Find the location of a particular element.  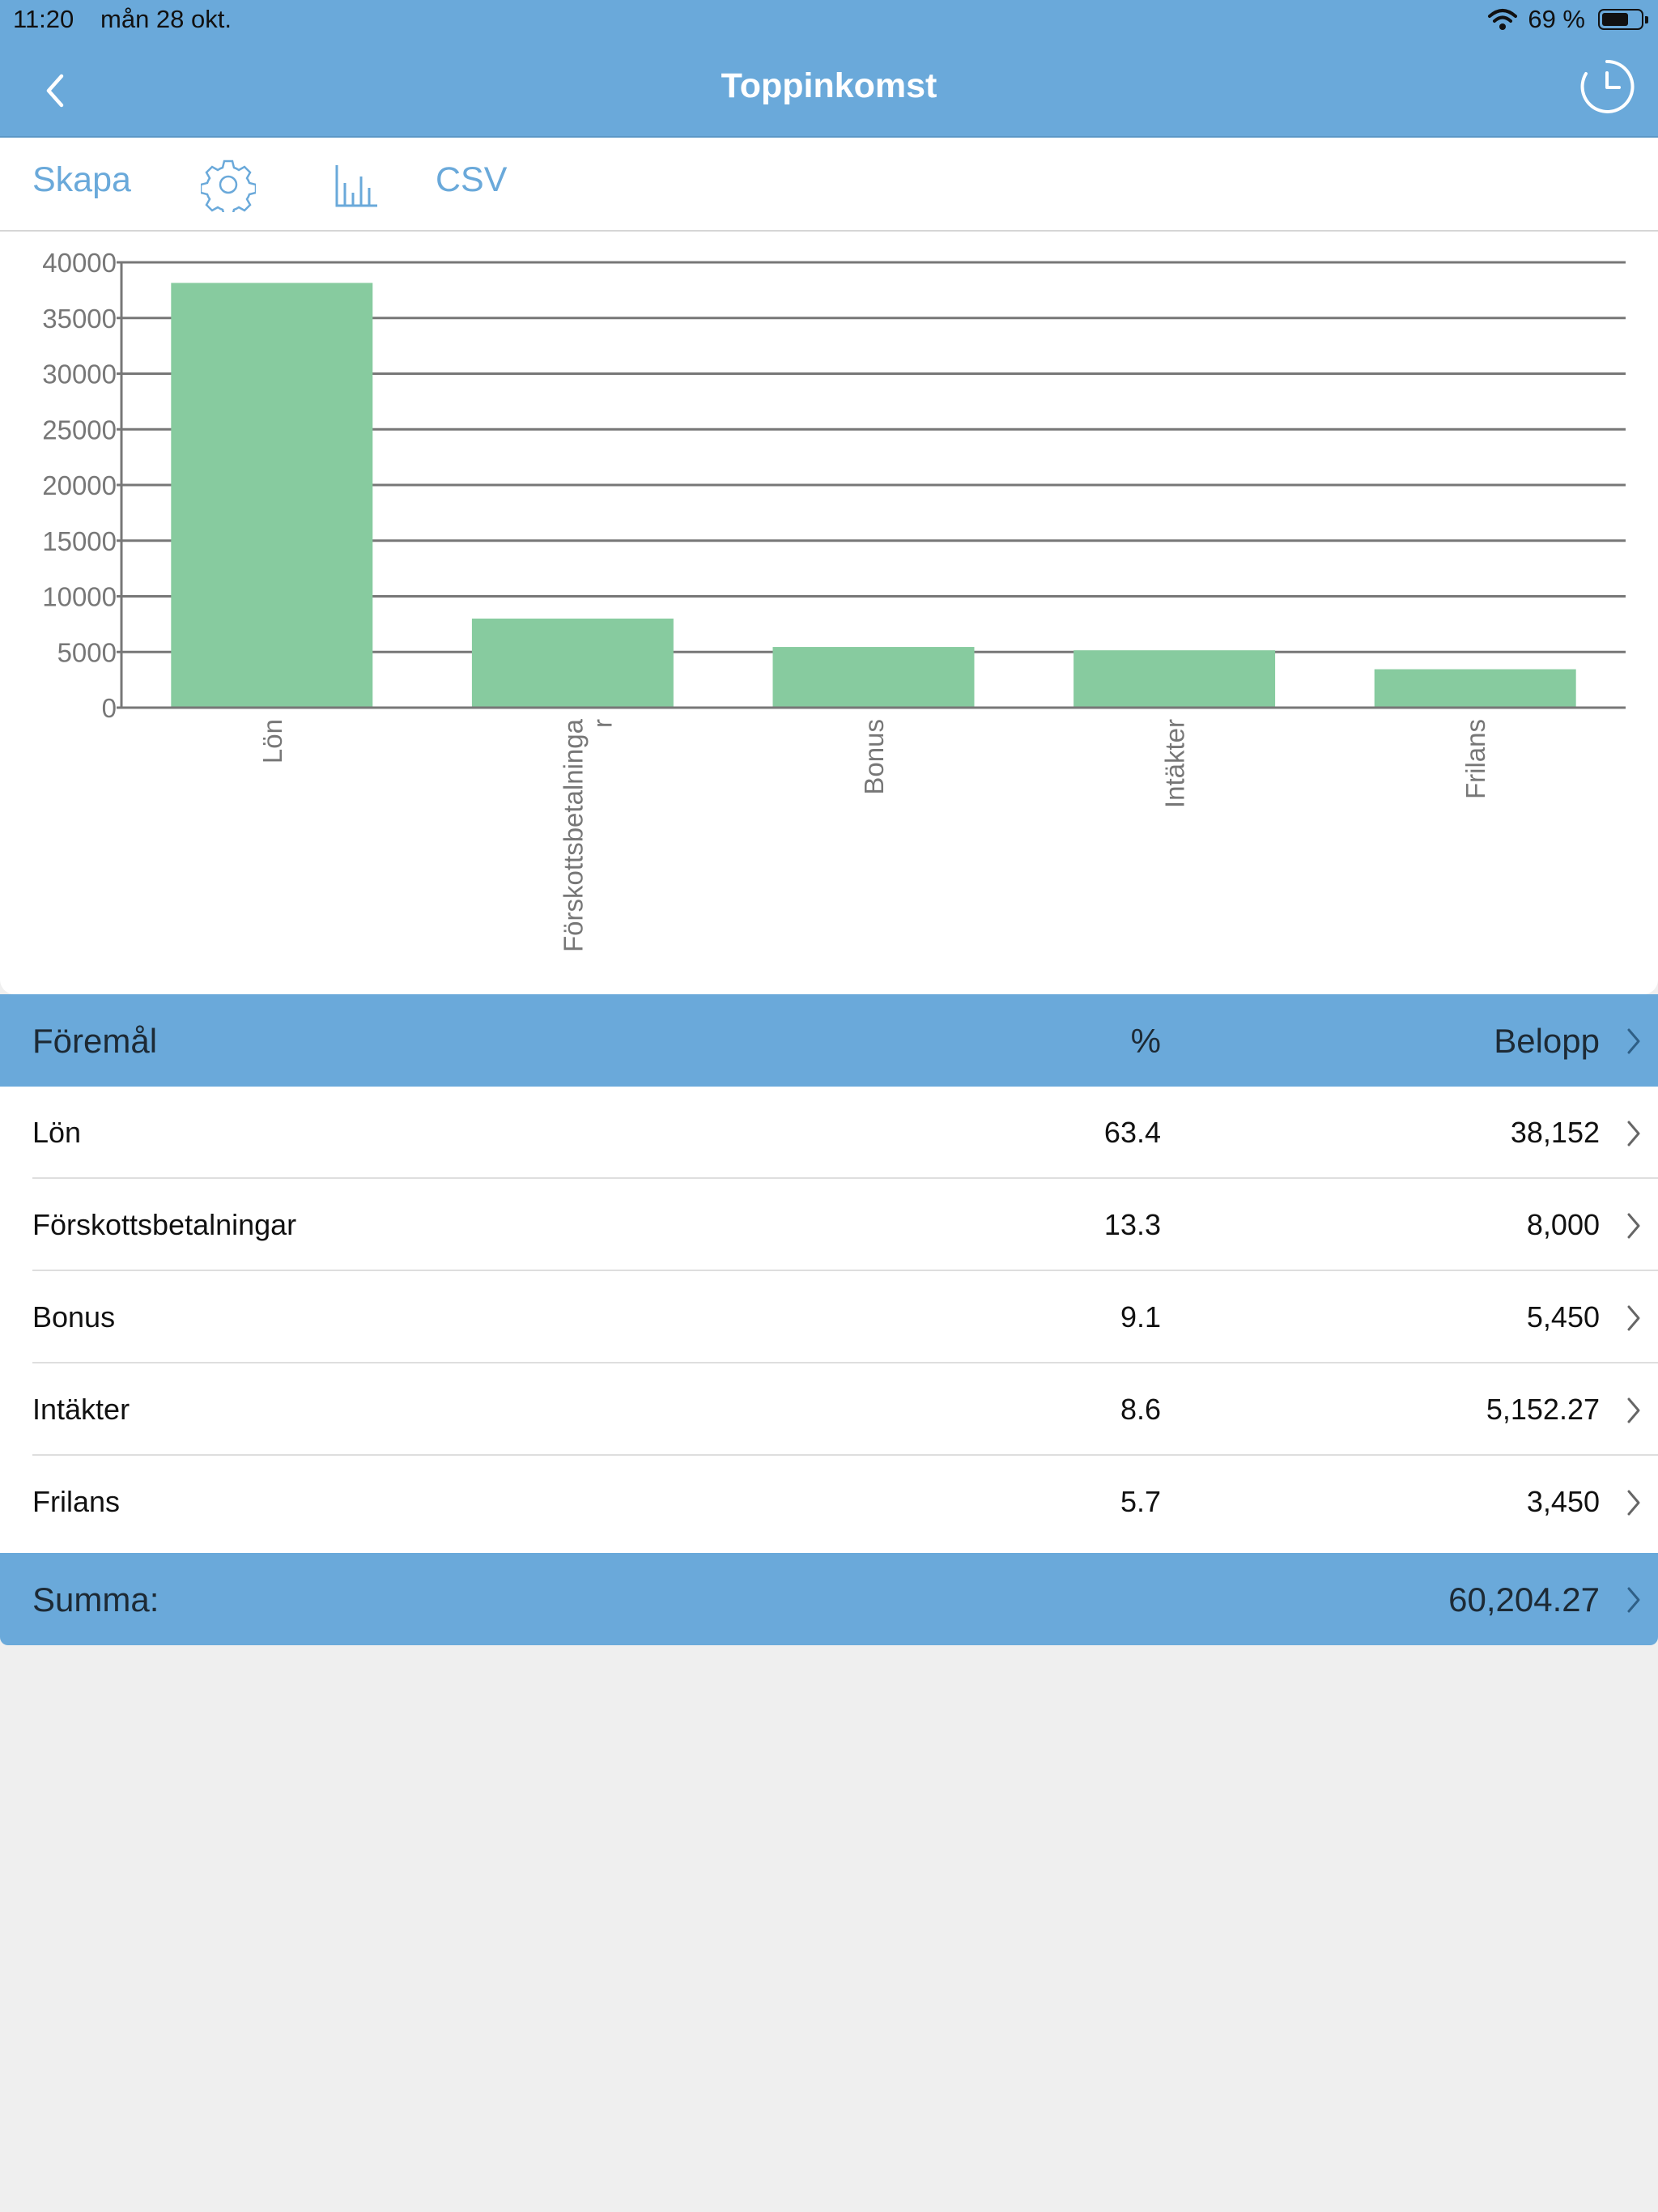

y-tick-label: 15000 is located at coordinates (79, 541).